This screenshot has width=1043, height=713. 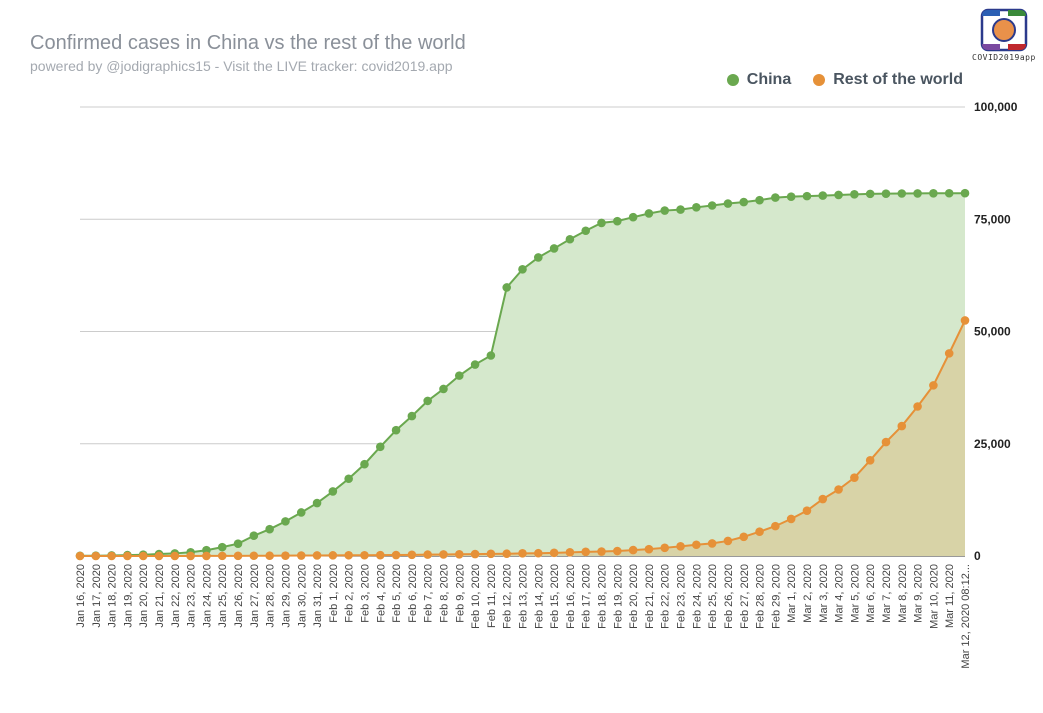 What do you see at coordinates (1004, 31) in the screenshot?
I see `covid-logo-icon` at bounding box center [1004, 31].